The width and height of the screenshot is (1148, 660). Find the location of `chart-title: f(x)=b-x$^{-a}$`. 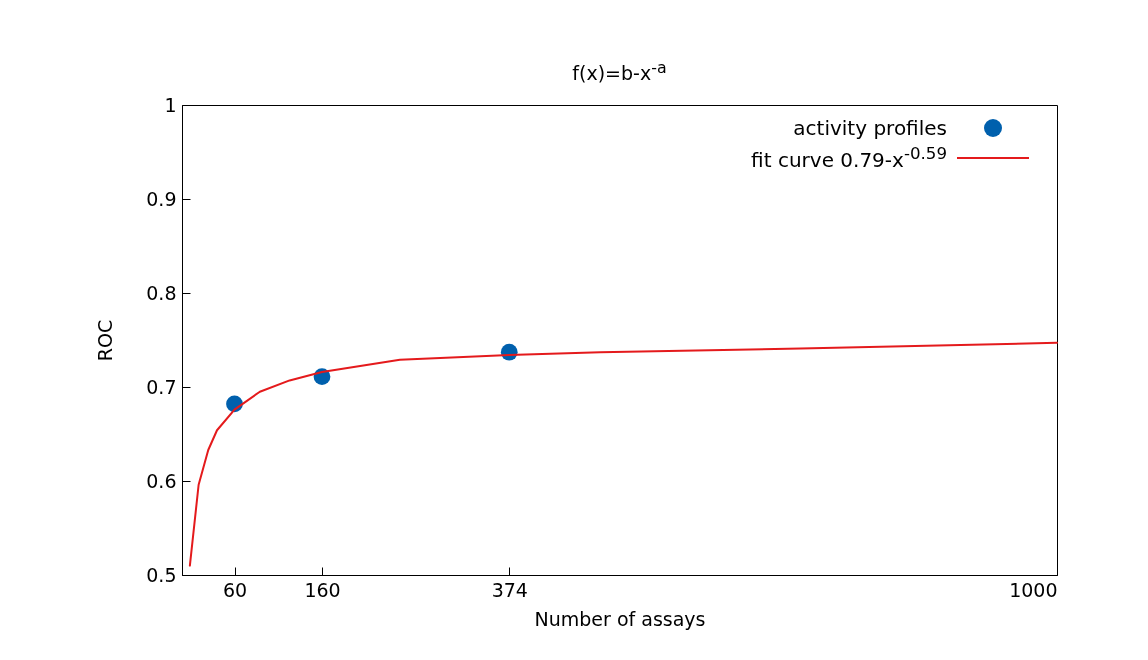

chart-title: f(x)=b-x$^{-a}$ is located at coordinates (619, 71).